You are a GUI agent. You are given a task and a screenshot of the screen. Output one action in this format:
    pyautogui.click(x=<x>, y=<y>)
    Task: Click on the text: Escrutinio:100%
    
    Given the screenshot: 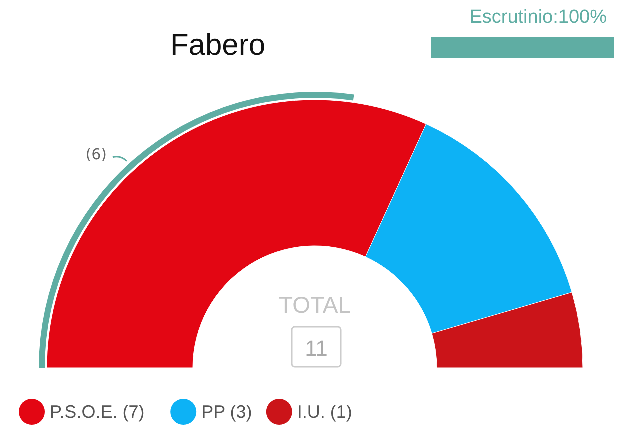 What is the action you would take?
    pyautogui.click(x=539, y=17)
    